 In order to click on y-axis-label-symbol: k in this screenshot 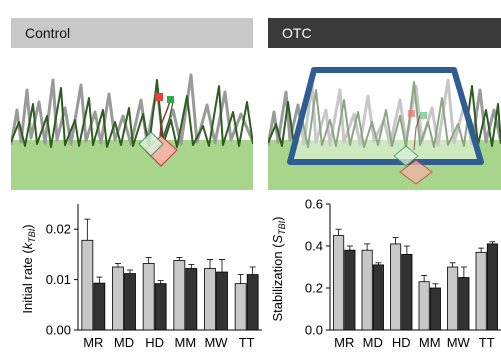, I will do `click(27, 245)`.